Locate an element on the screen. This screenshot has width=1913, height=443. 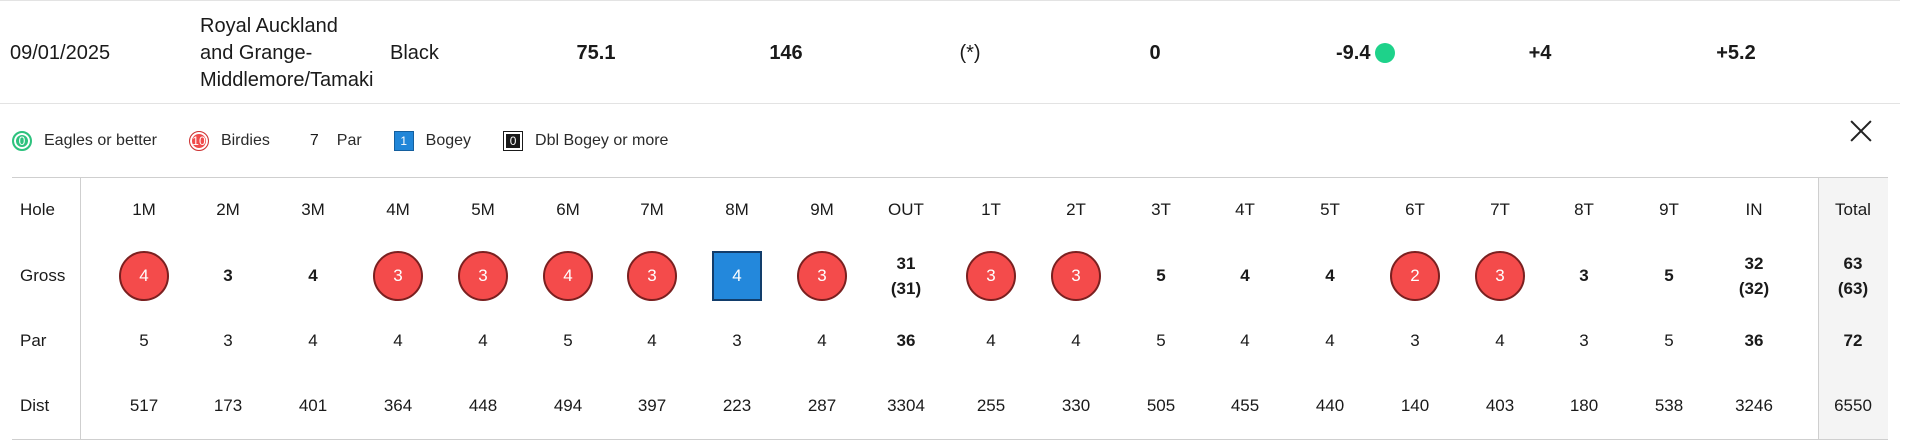
hole-cell: 5T is located at coordinates (1330, 209).